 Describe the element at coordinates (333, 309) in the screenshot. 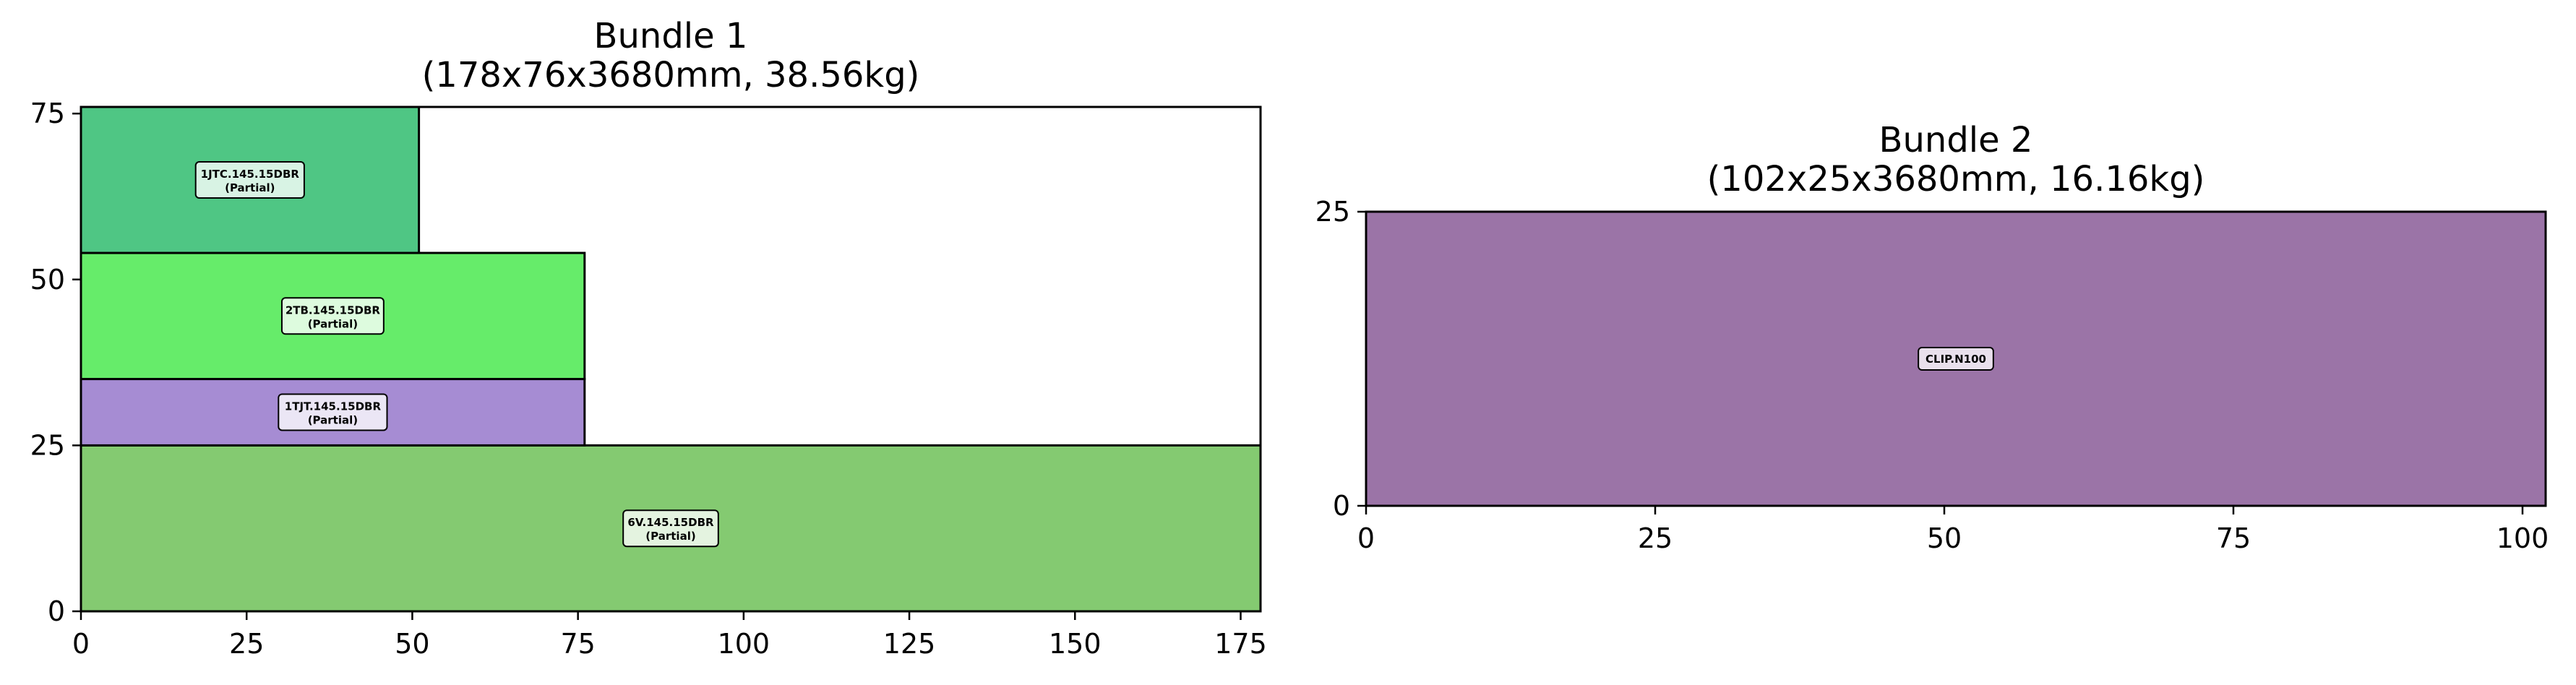

I see `segment-label: 2TB.145.15DBR` at that location.